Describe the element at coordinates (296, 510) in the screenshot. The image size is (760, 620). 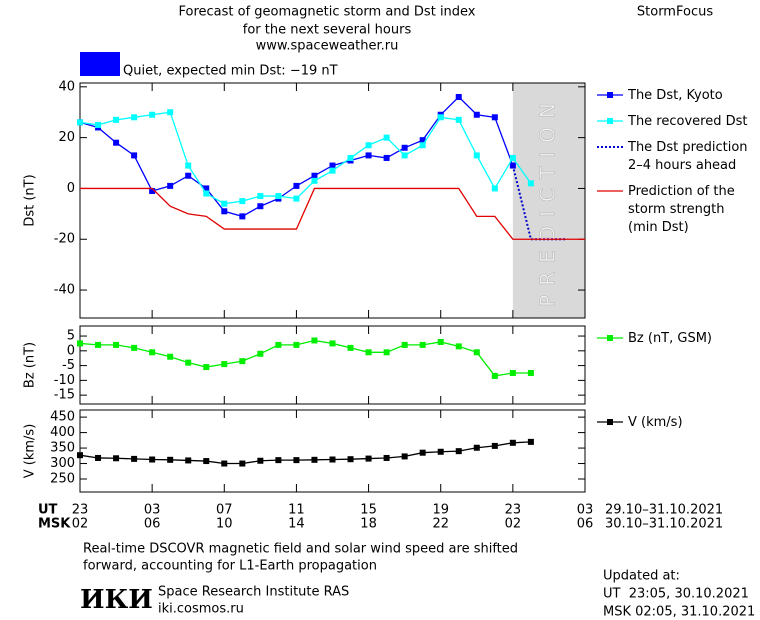
I see `x-tick-label: 11` at that location.